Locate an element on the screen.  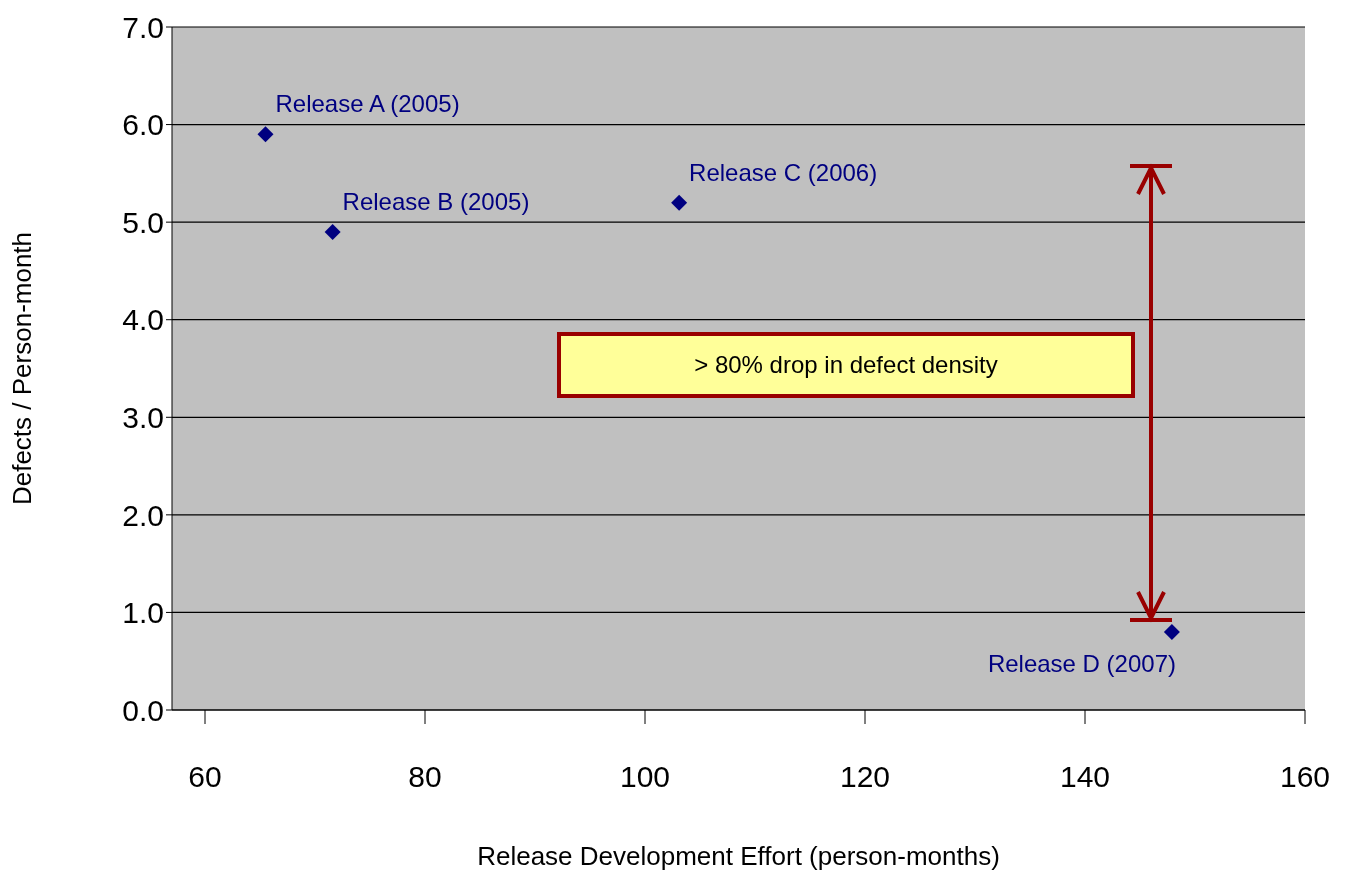
x-tick-label: 100 is located at coordinates (645, 777).